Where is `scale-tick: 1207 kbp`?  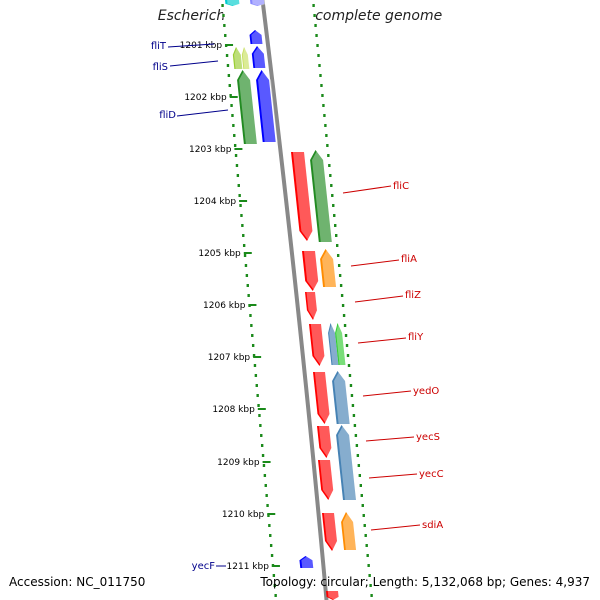
scale-tick: 1207 kbp is located at coordinates (235, 358).